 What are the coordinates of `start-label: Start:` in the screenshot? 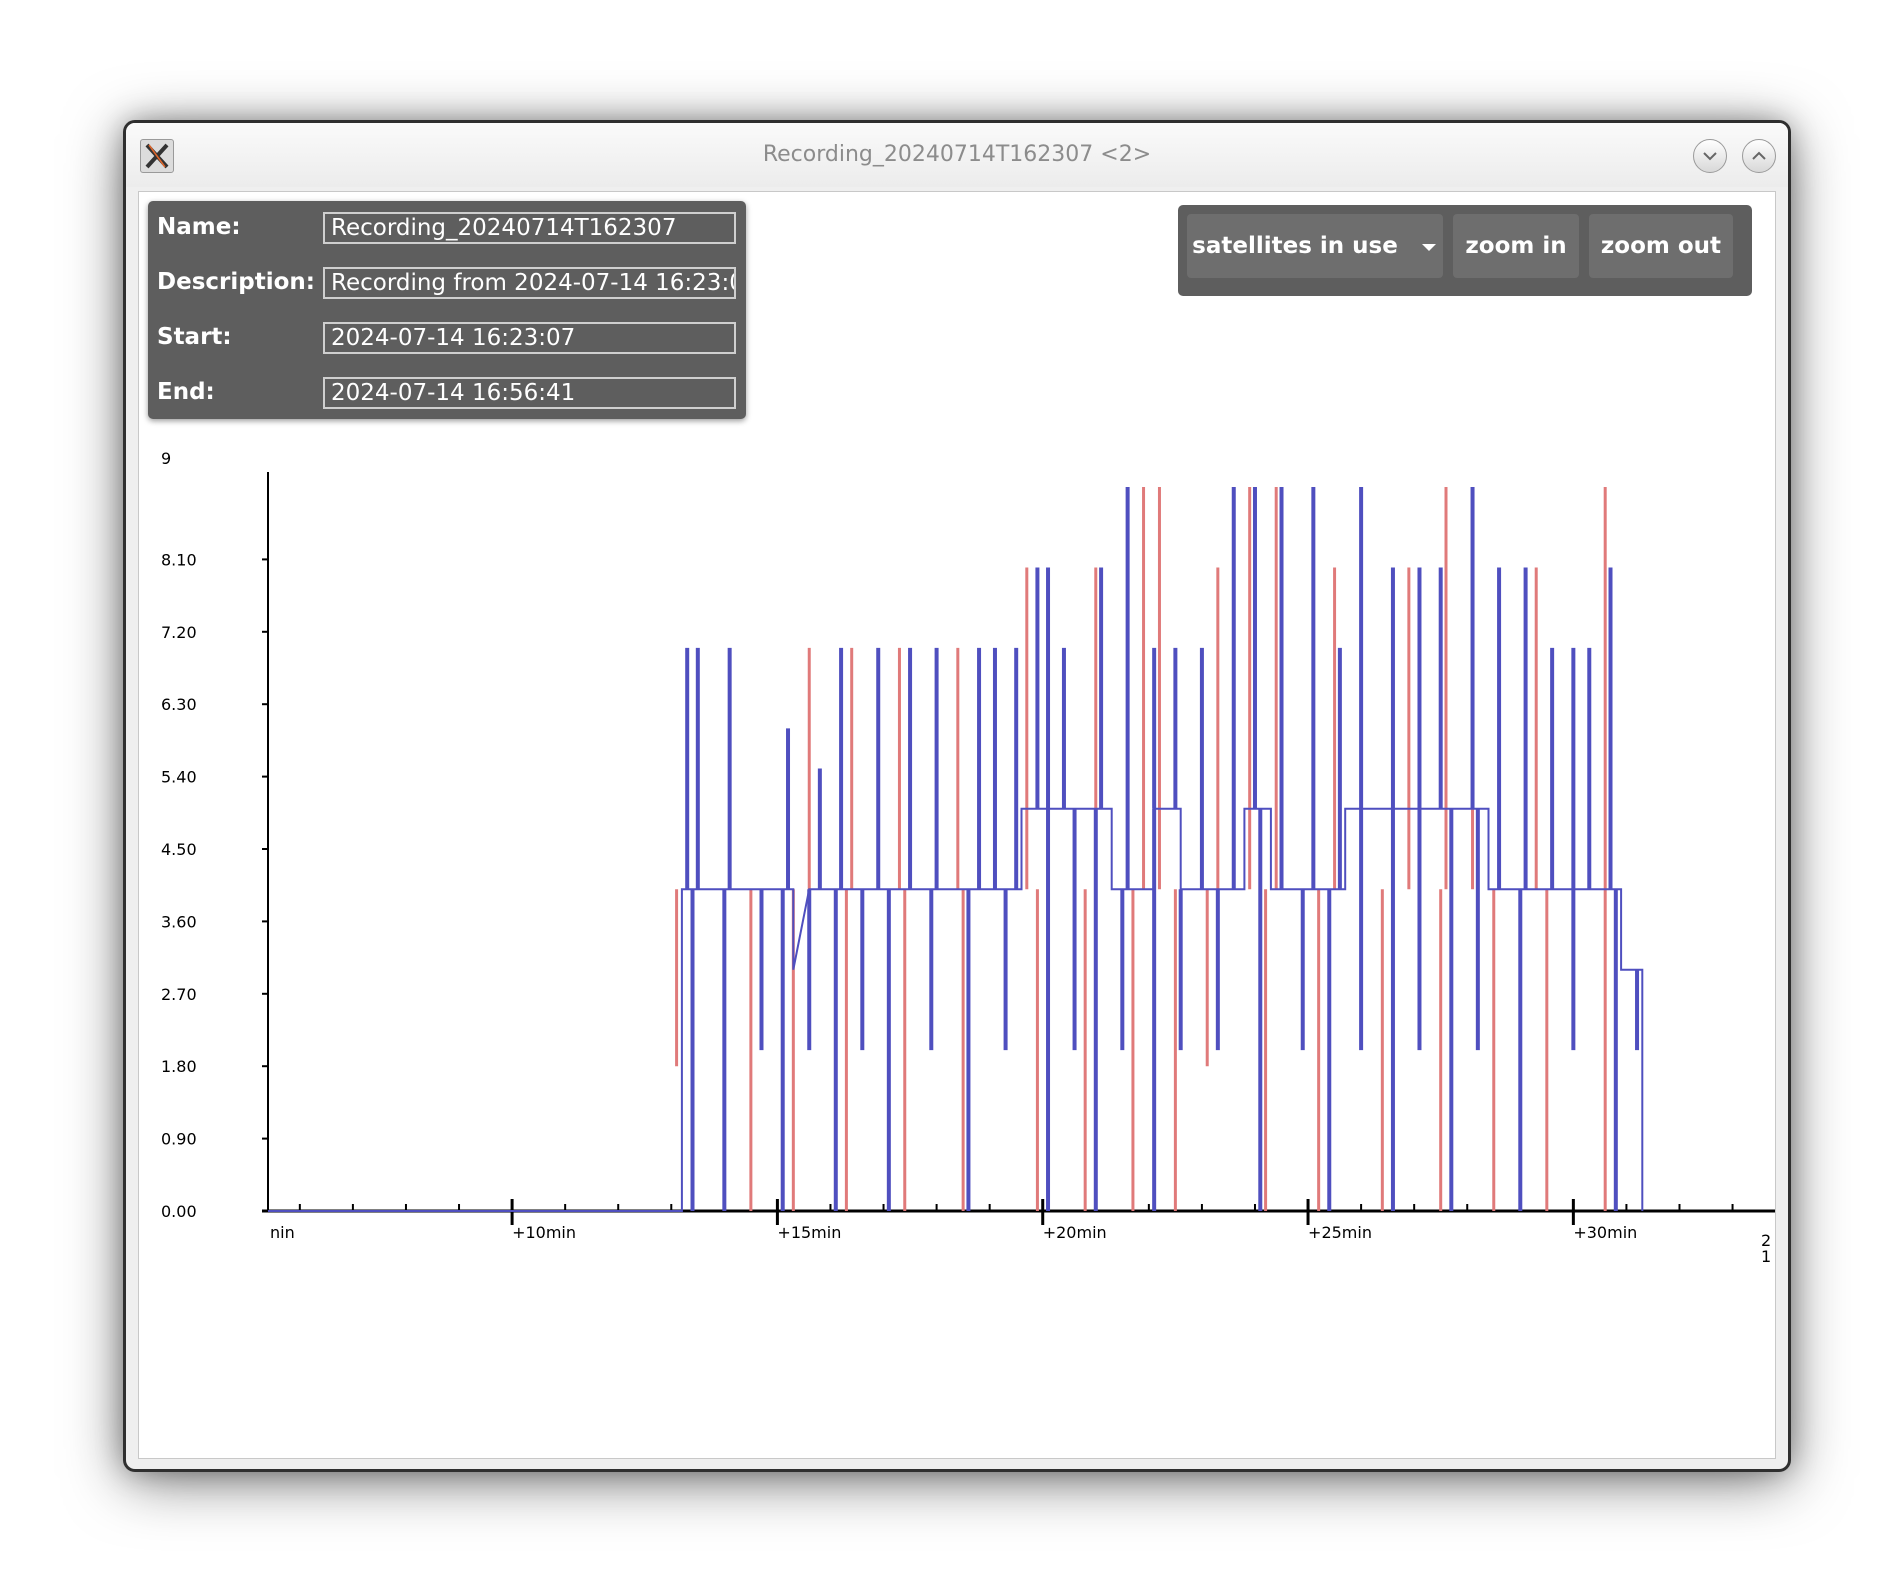 It's located at (194, 337).